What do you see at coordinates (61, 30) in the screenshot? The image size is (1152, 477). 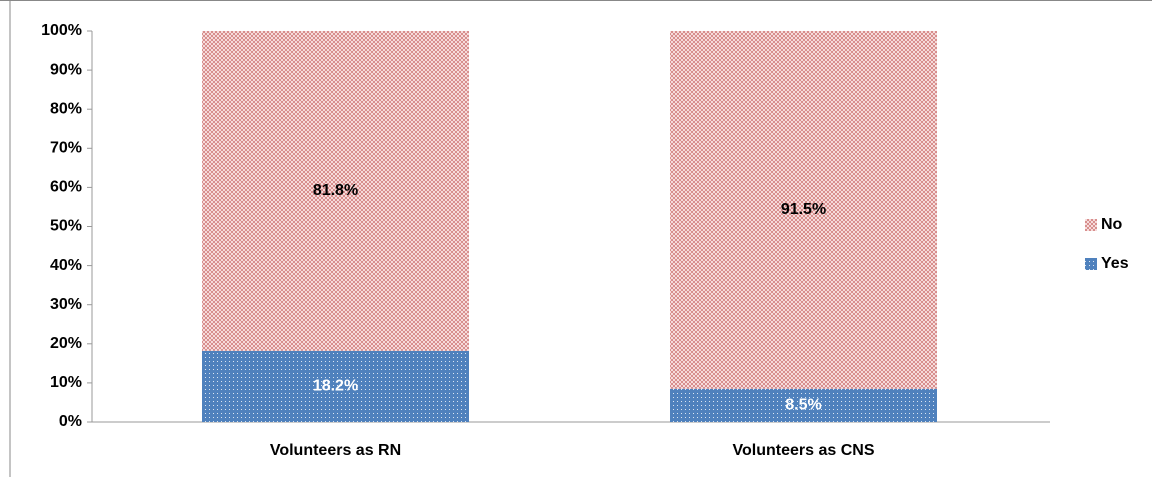 I see `y-tick-label: 100%` at bounding box center [61, 30].